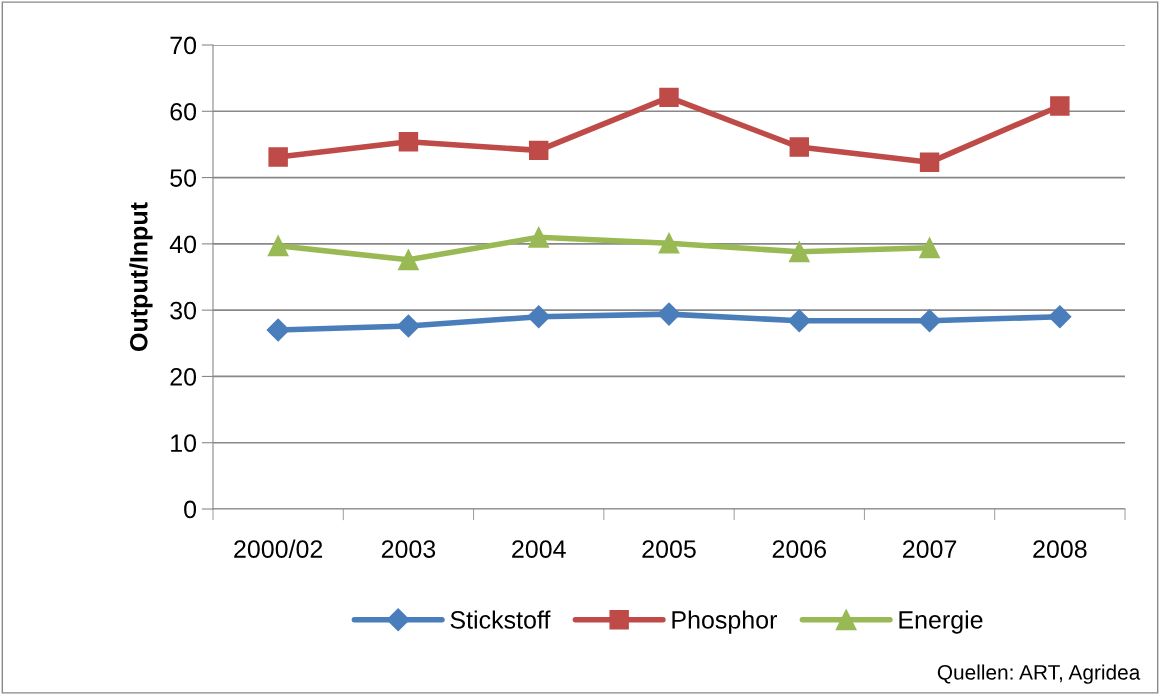 This screenshot has height=695, width=1160. I want to click on y-tick-label: 50, so click(183, 178).